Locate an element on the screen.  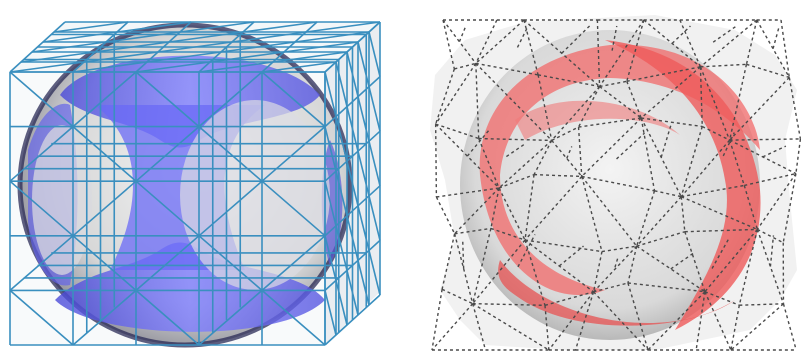
red-ribbon-inner is located at coordinates (597, 120).